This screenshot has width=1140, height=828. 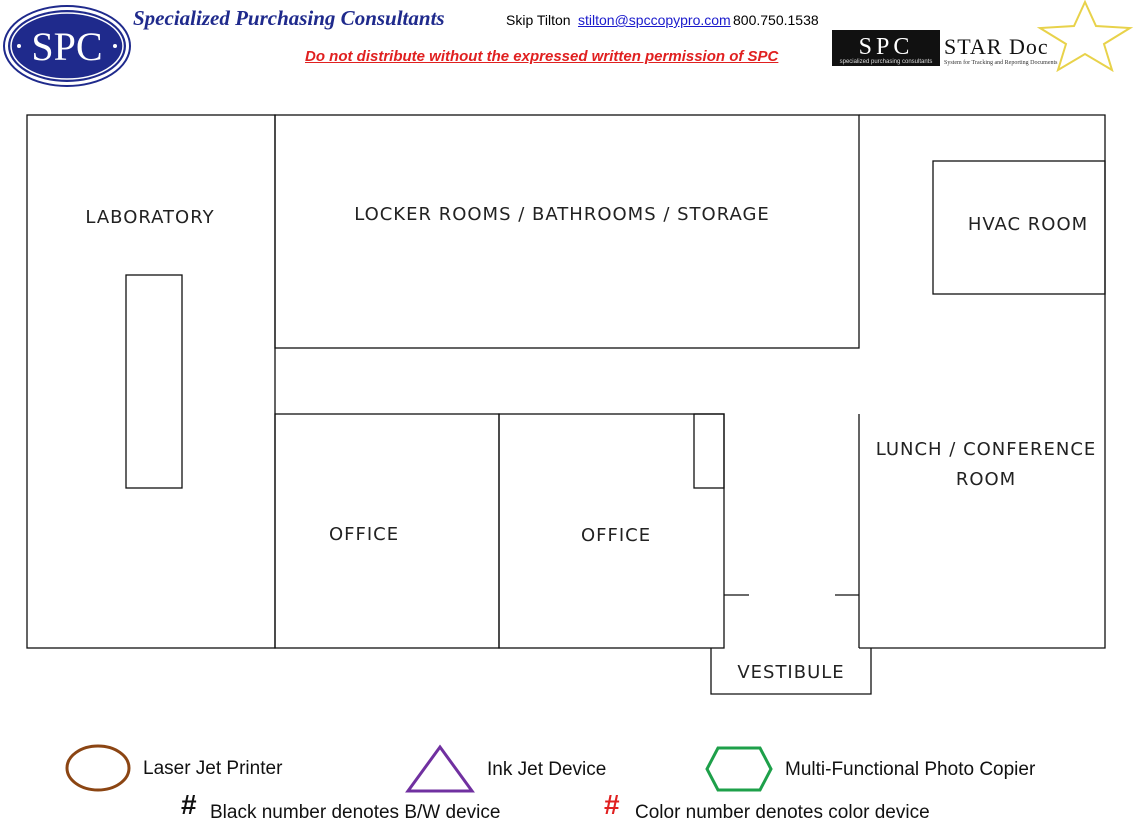 I want to click on contact-name: Skip Tilton, so click(x=538, y=20).